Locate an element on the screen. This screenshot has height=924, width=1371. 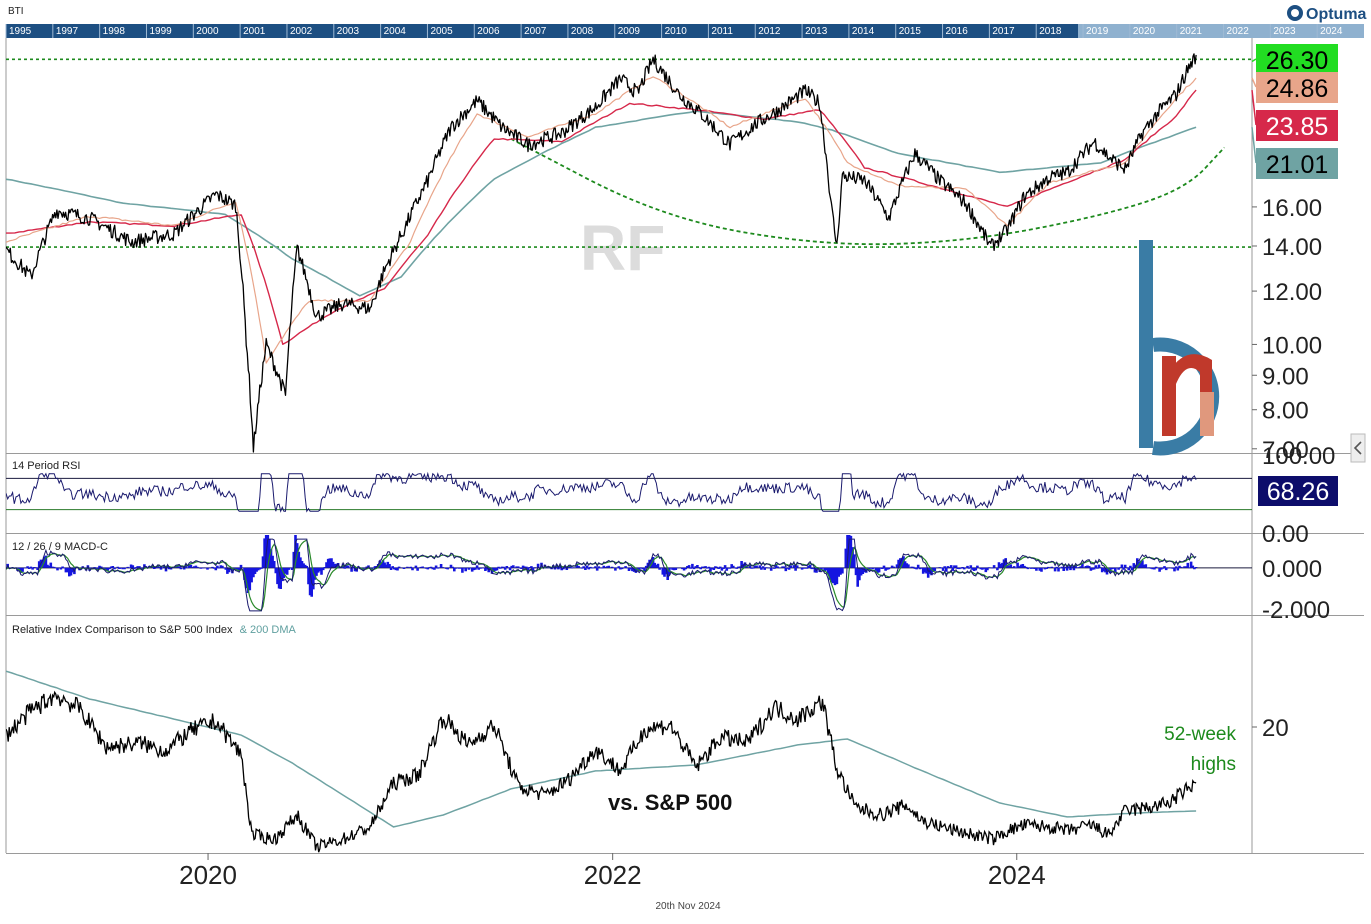
price-tick-label: 14.00 is located at coordinates (1292, 247).